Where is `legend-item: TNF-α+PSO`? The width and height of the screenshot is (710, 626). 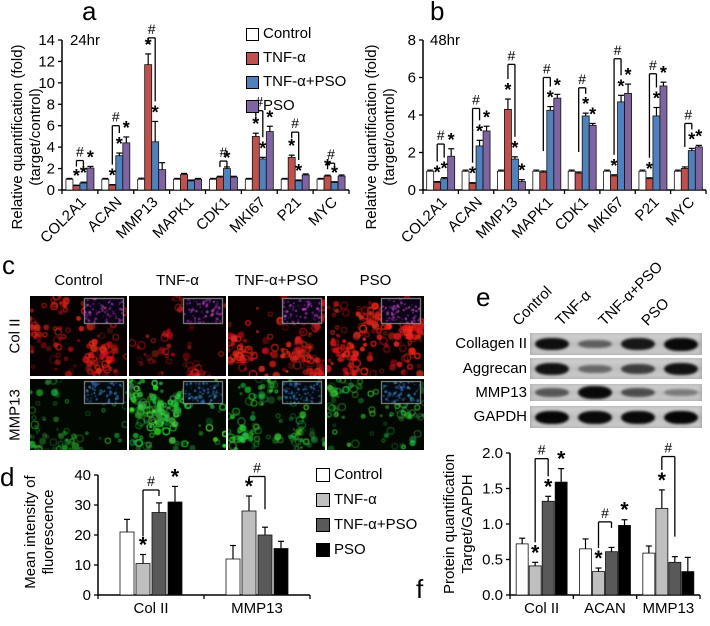
legend-item: TNF-α+PSO is located at coordinates (366, 524).